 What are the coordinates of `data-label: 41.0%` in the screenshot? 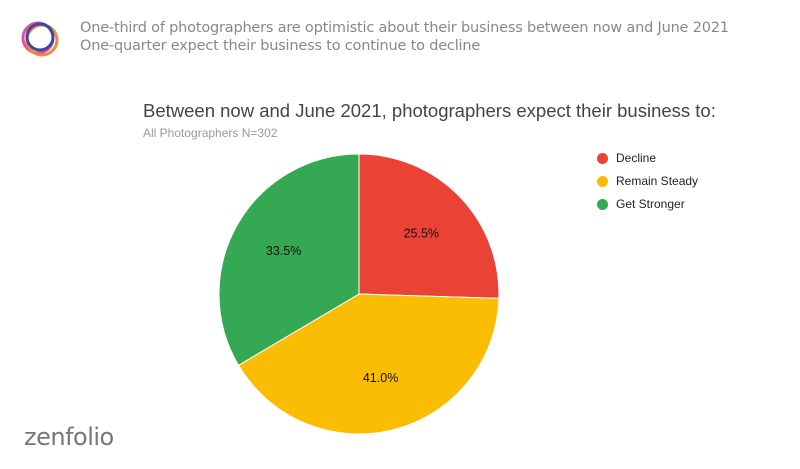 It's located at (380, 378).